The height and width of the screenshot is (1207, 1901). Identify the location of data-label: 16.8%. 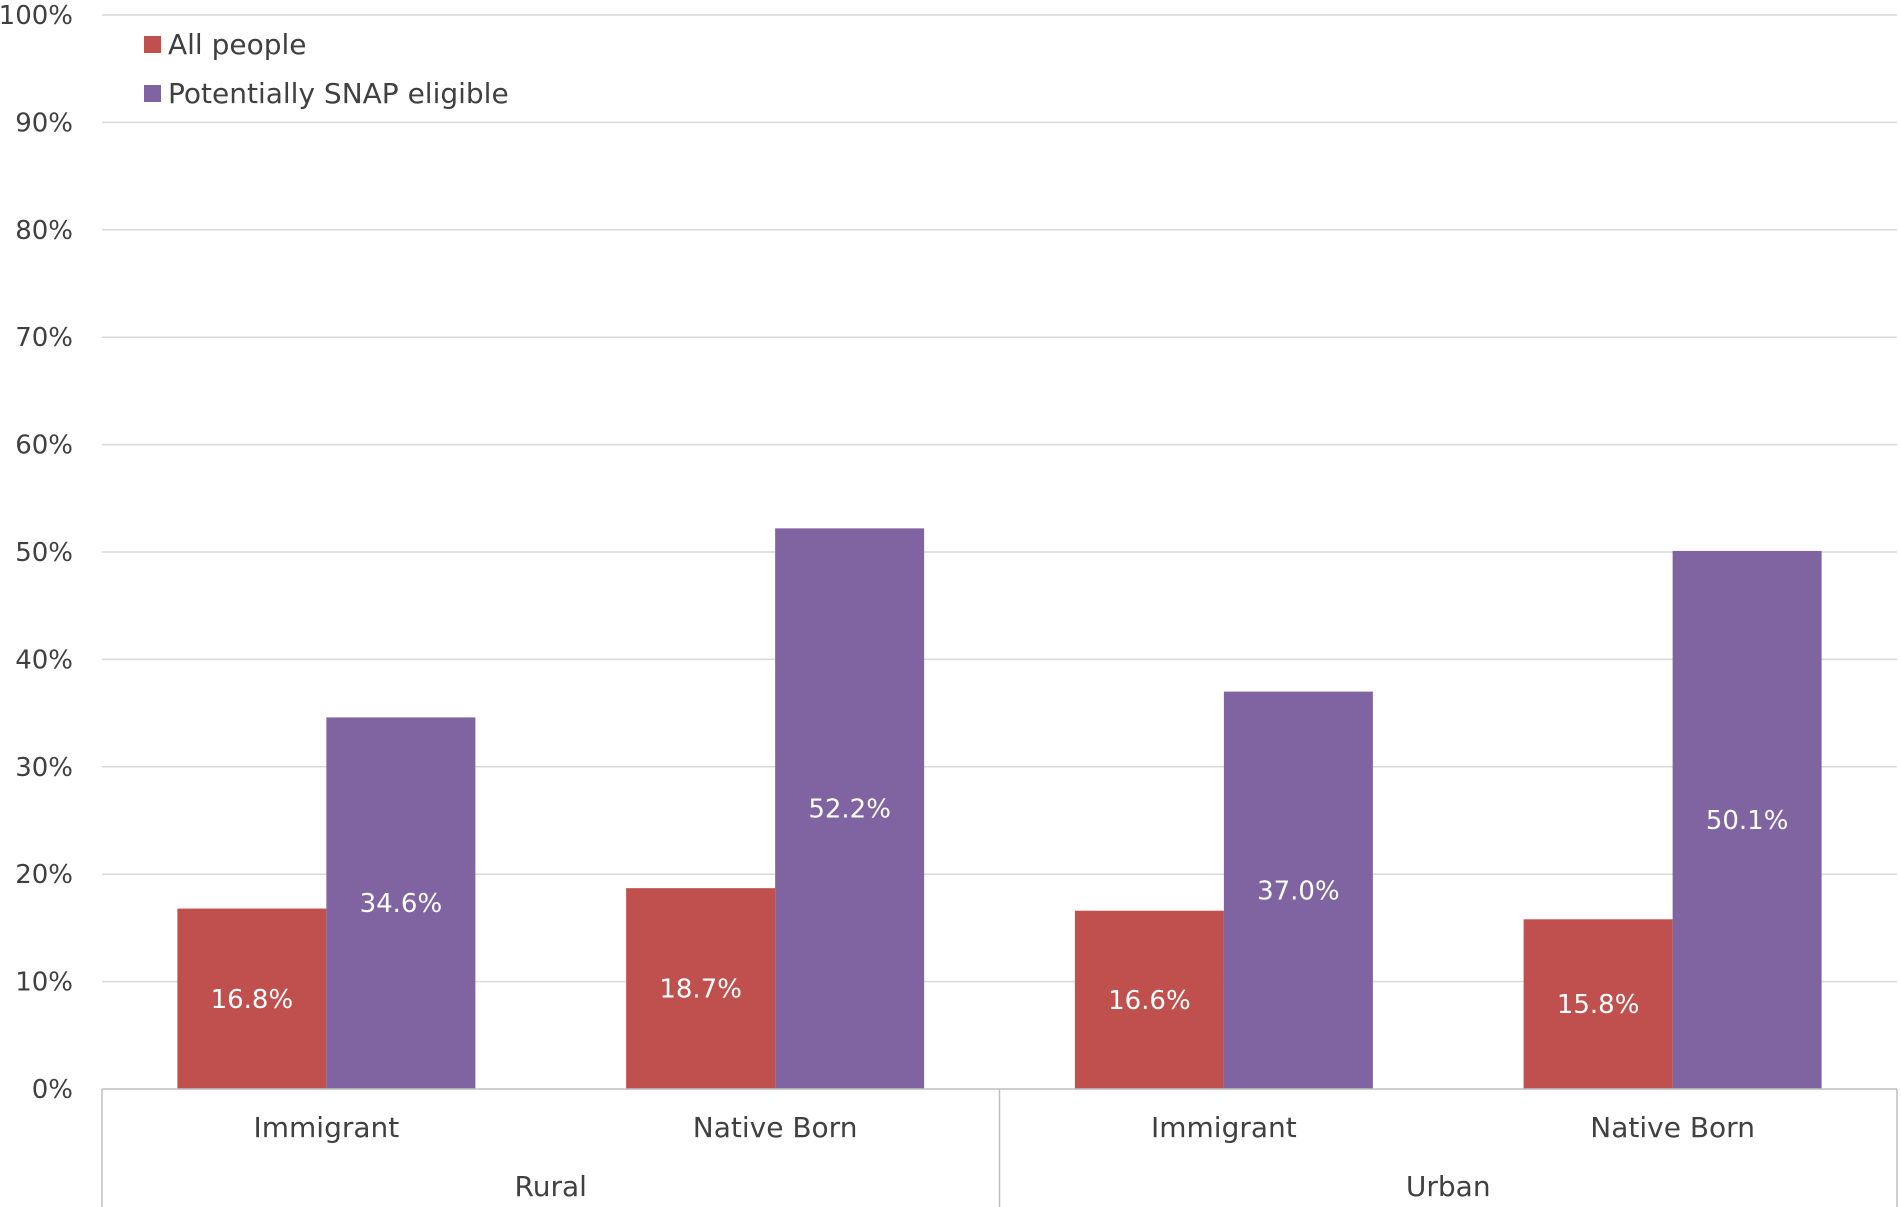
(252, 1000).